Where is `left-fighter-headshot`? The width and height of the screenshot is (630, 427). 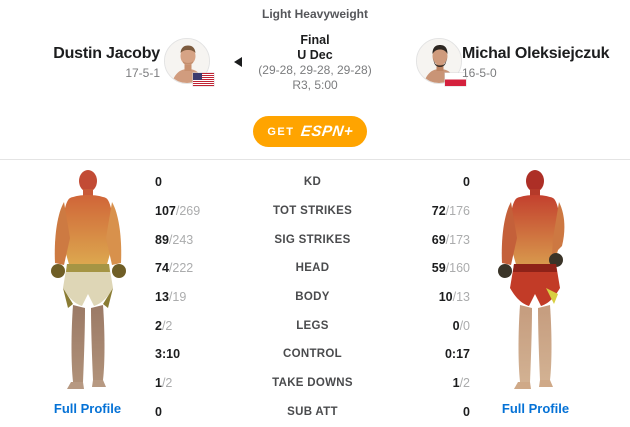
left-fighter-headshot is located at coordinates (187, 61).